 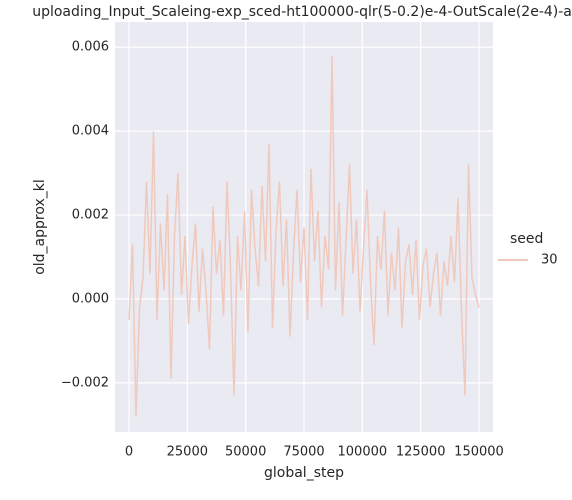 I want to click on y-tick-label: 0.000, so click(x=90, y=298).